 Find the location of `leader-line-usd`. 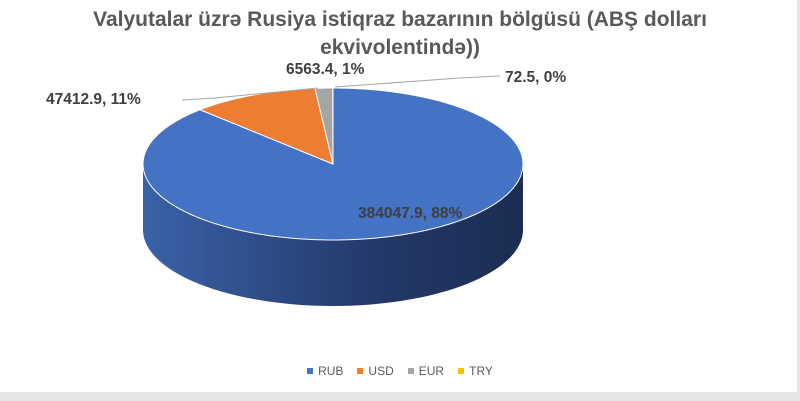

leader-line-usd is located at coordinates (250, 94).